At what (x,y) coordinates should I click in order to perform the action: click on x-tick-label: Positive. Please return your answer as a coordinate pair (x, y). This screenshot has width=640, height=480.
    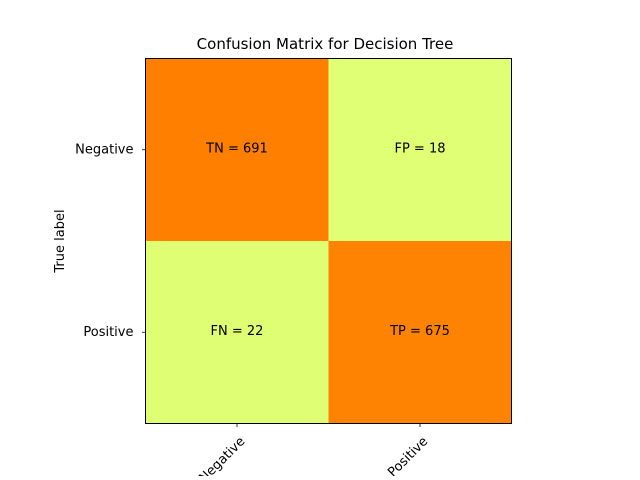
    Looking at the image, I should click on (408, 455).